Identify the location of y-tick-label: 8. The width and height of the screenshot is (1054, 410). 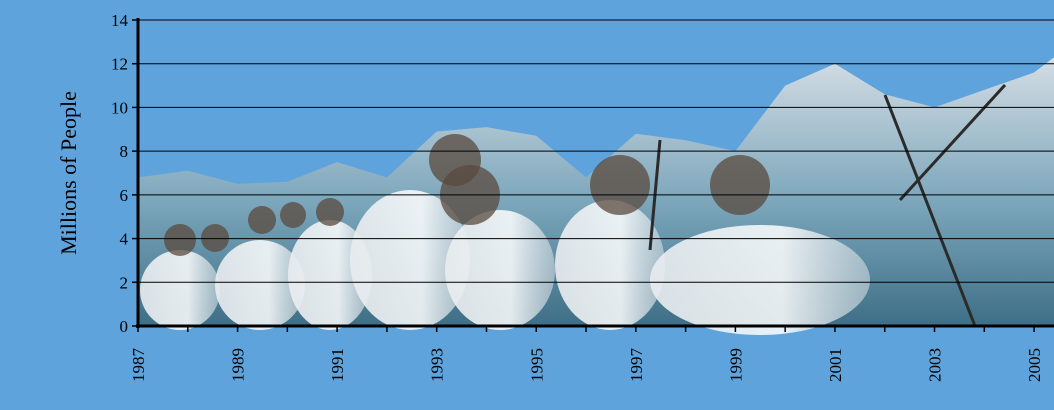
(124, 151).